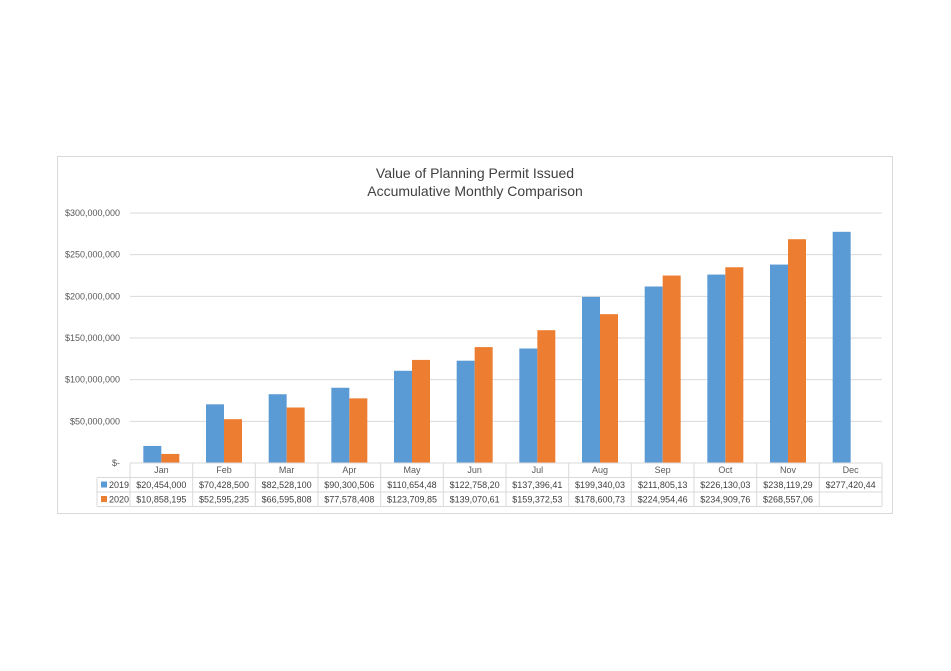  Describe the element at coordinates (546, 396) in the screenshot. I see `bar-2020-Jul` at that location.